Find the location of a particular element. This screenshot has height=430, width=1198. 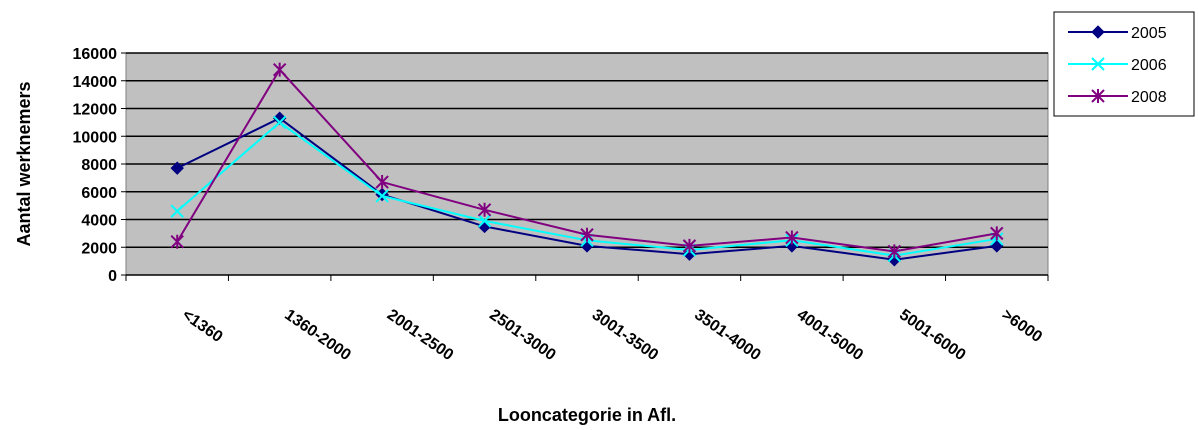

y-axis-title: Aantal werknemers is located at coordinates (24, 163).